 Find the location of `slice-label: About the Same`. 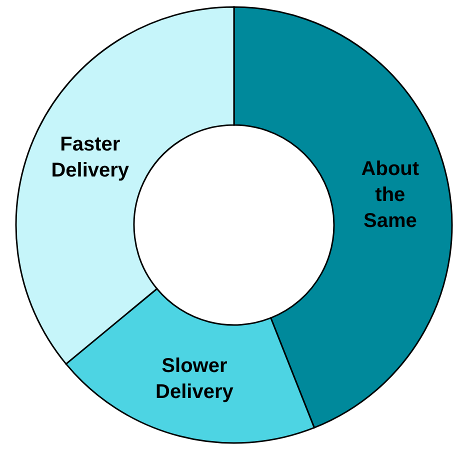

slice-label: About the Same is located at coordinates (390, 195).